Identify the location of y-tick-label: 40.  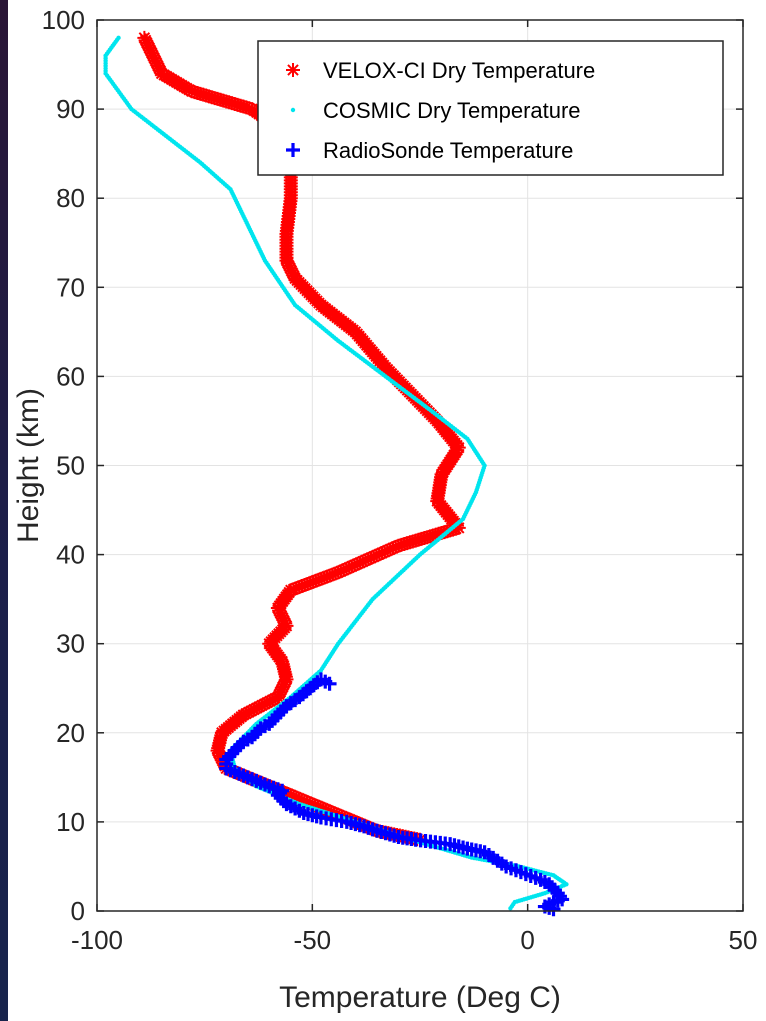
(70, 555).